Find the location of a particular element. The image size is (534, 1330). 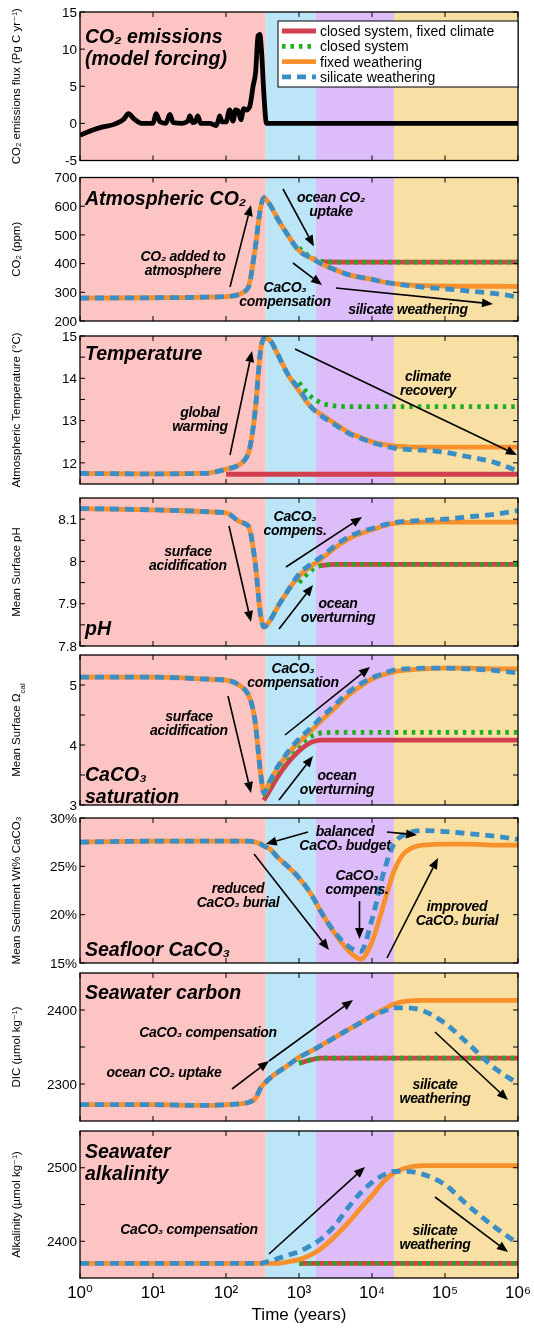

y-tick-label: -5 is located at coordinates (70, 161).